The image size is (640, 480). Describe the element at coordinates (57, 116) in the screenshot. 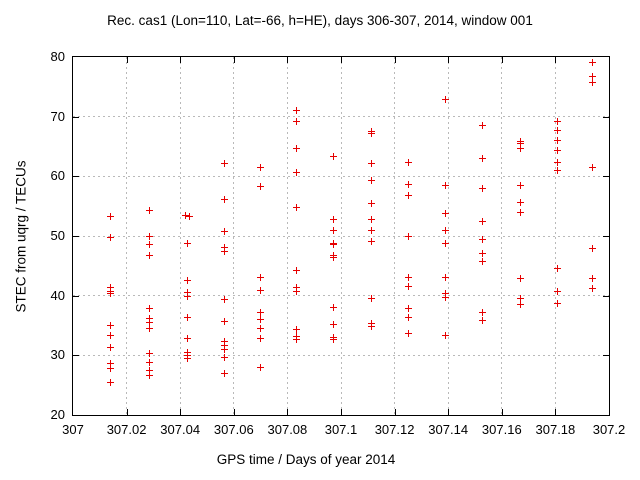

I see `y-tick-label: 70` at that location.